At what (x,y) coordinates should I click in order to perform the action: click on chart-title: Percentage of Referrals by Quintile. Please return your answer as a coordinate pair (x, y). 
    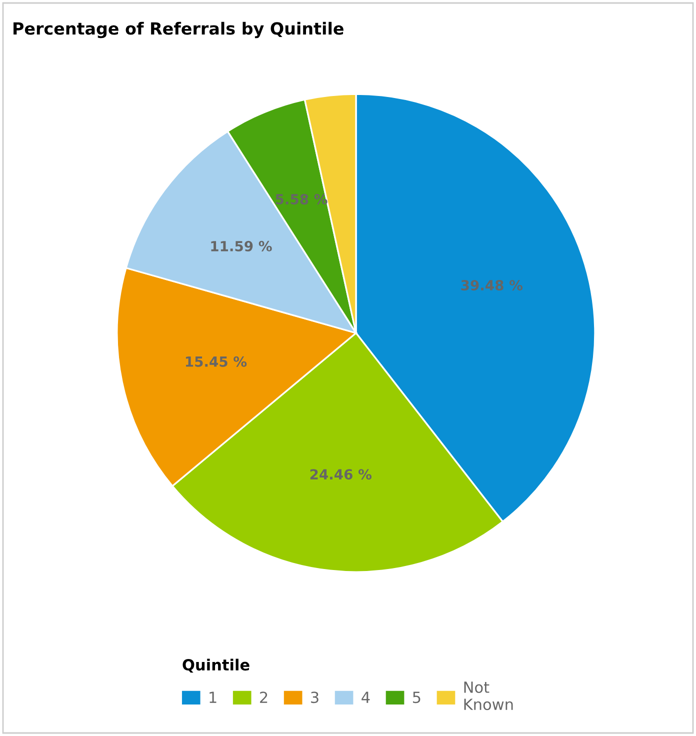
    Looking at the image, I should click on (179, 30).